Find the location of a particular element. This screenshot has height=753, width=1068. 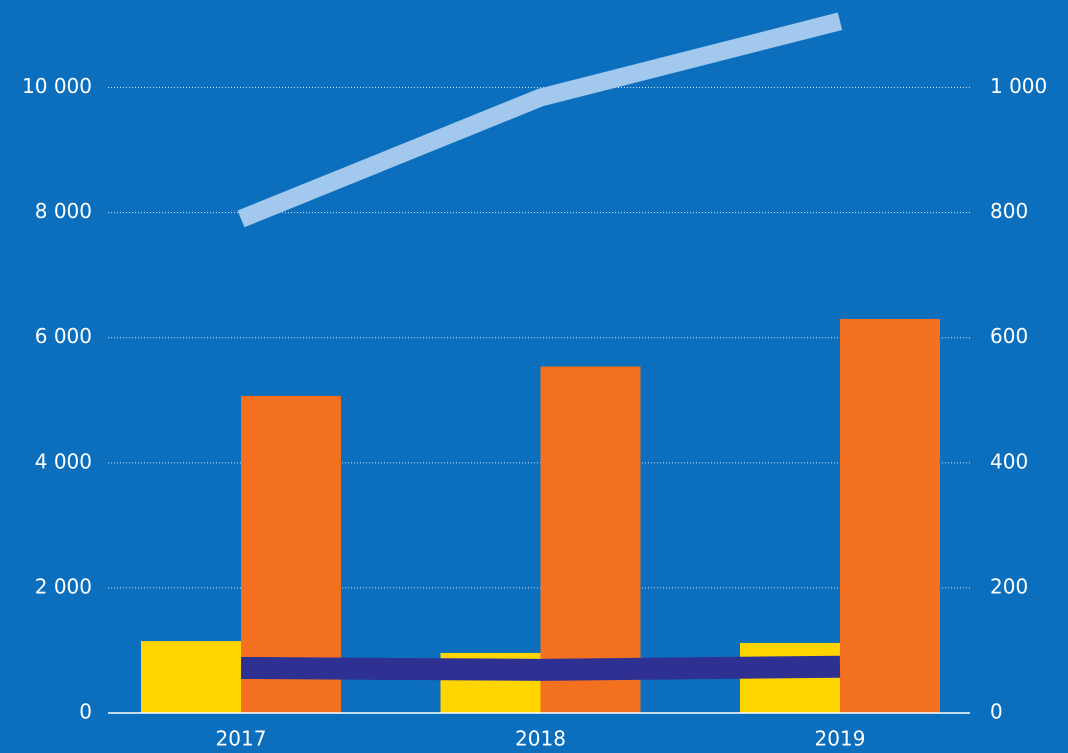

y2-tick-label: 1 000 is located at coordinates (1018, 86).